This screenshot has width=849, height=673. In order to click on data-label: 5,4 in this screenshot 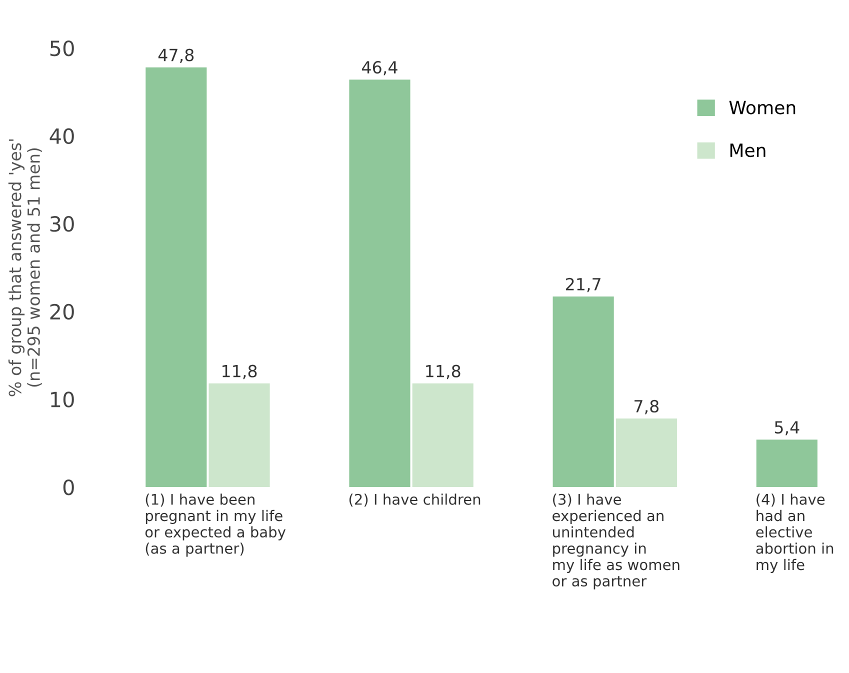, I will do `click(787, 428)`.